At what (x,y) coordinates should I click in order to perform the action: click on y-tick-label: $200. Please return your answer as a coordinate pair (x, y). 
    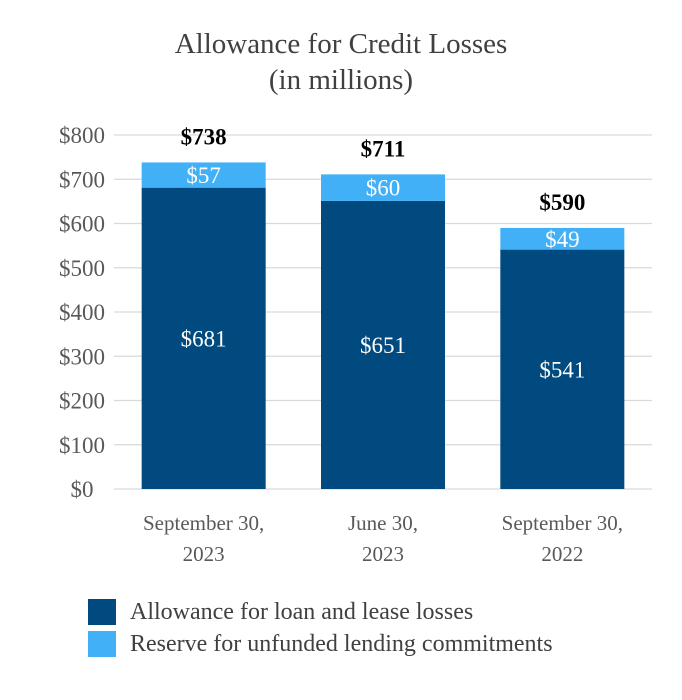
    Looking at the image, I should click on (82, 401).